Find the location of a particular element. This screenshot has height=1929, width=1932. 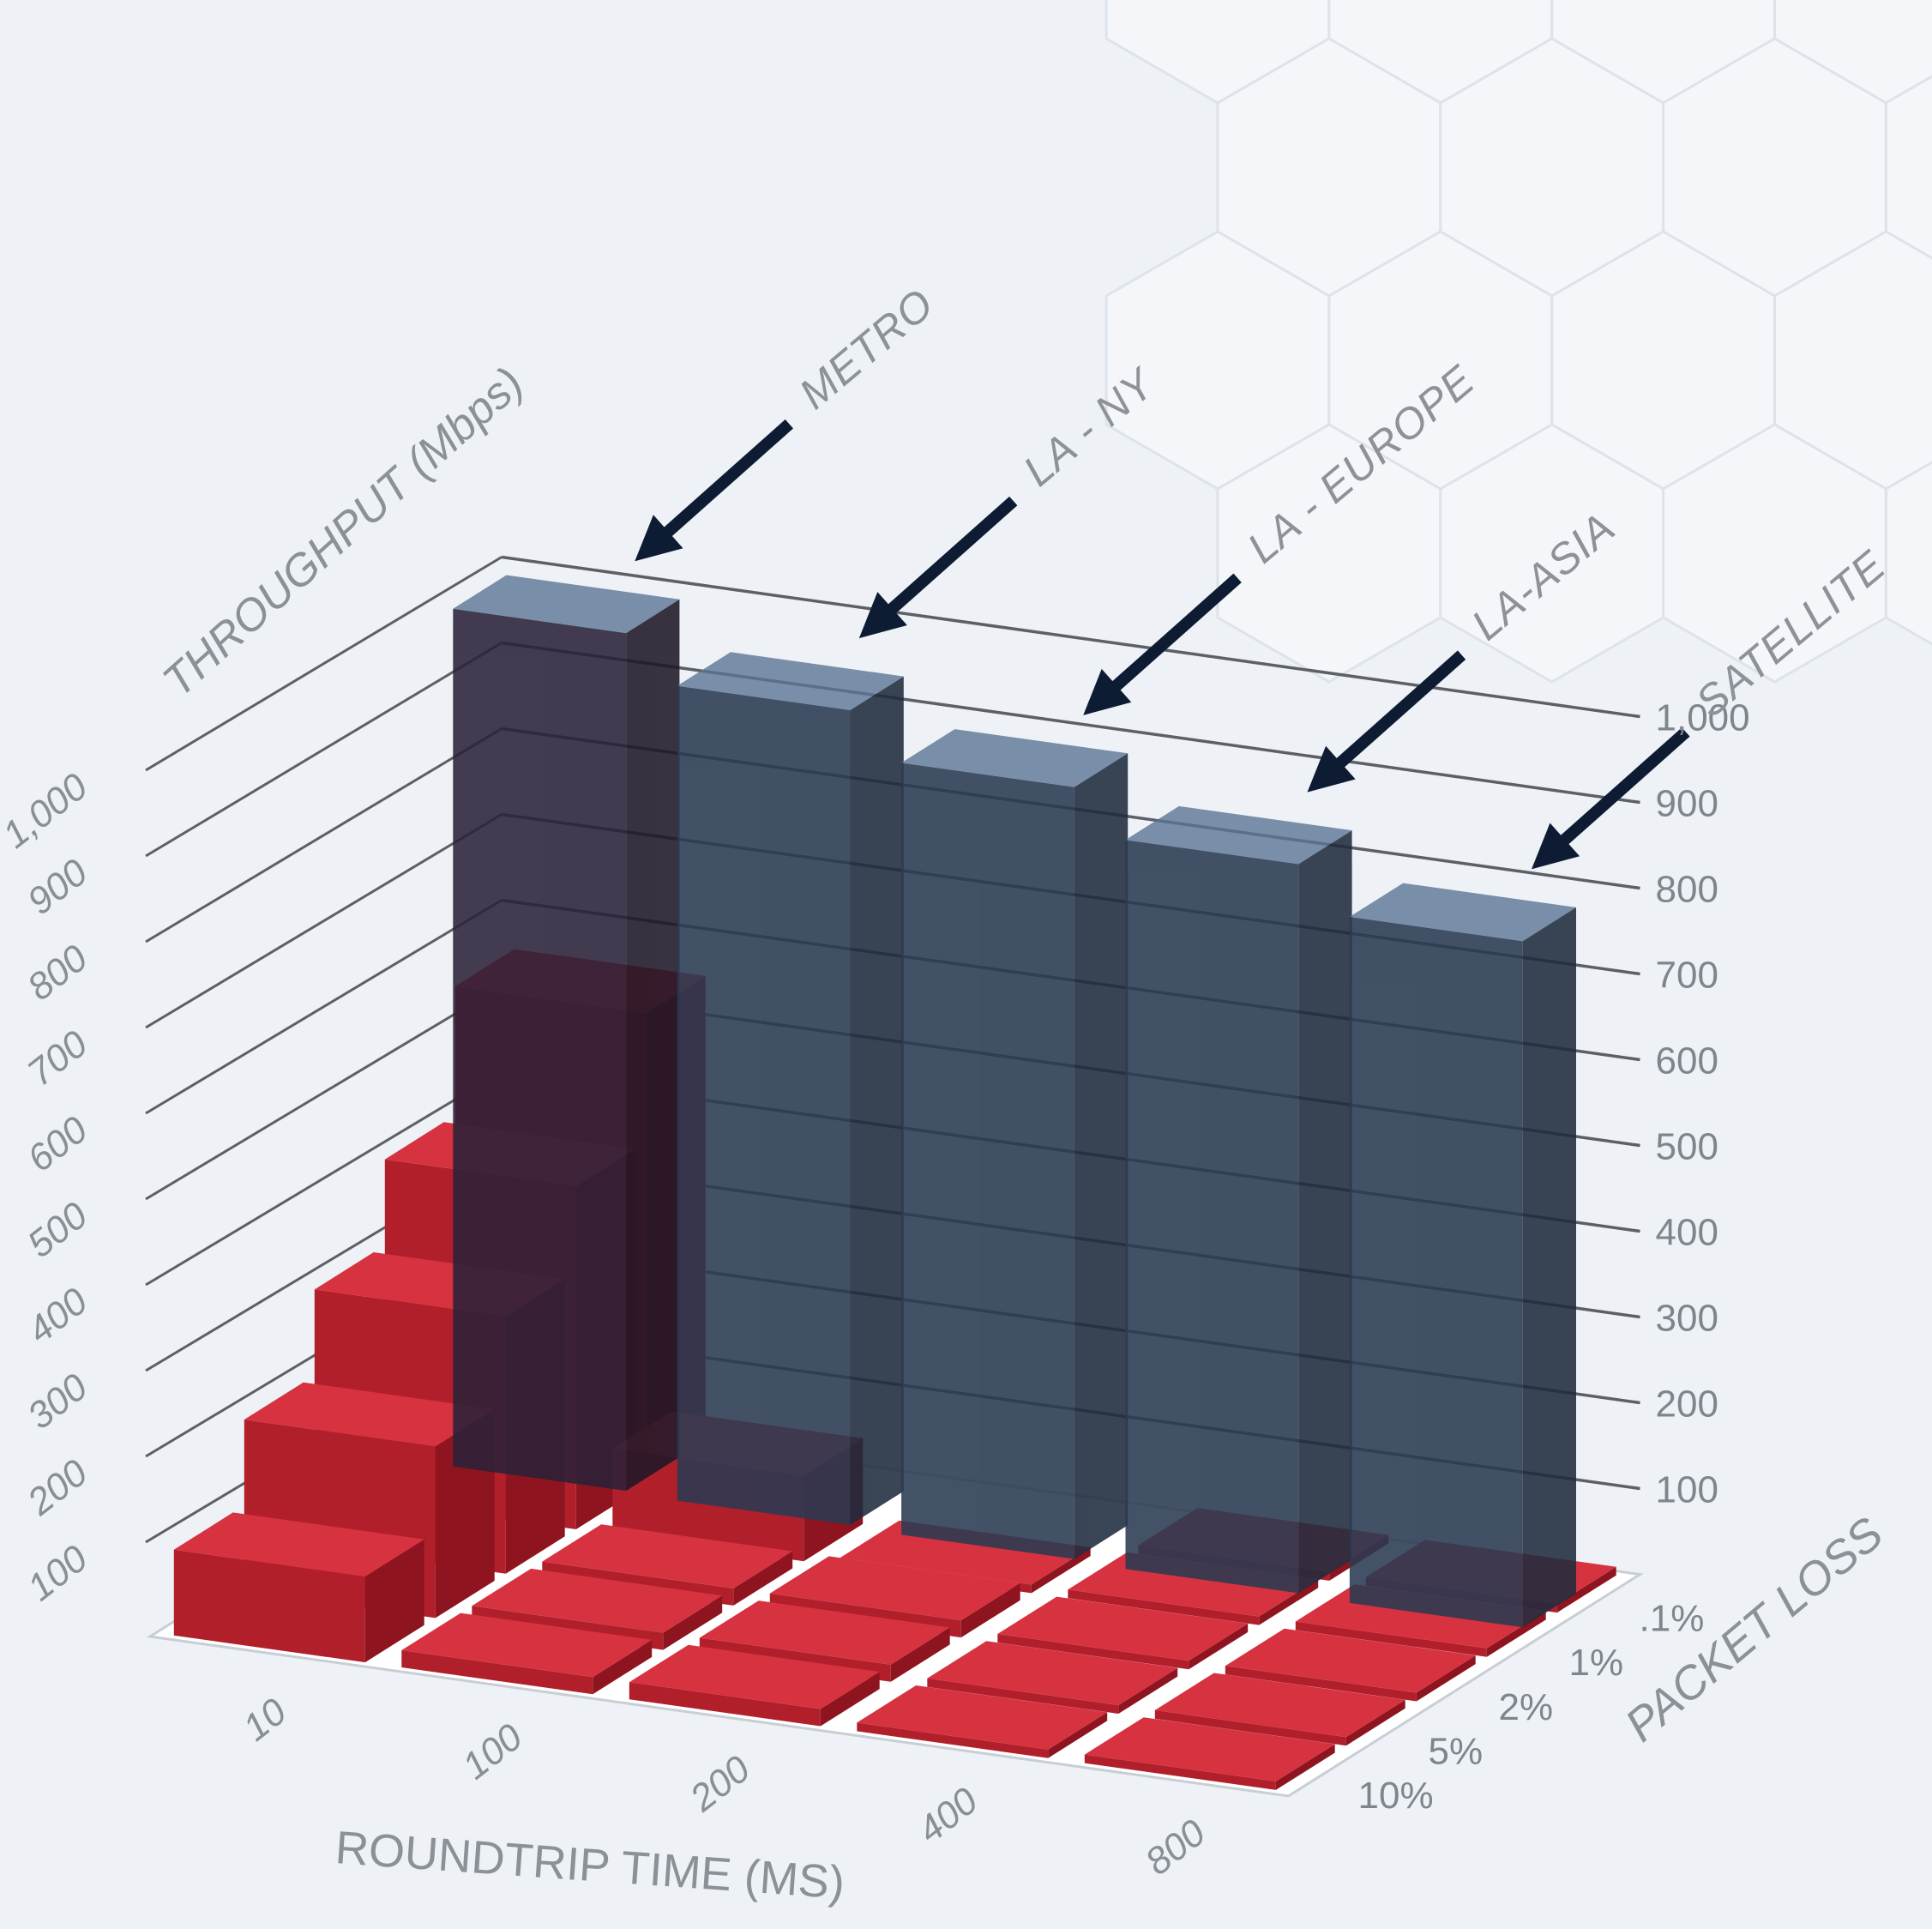

z-tick-label-left: 400 is located at coordinates (57, 1316).